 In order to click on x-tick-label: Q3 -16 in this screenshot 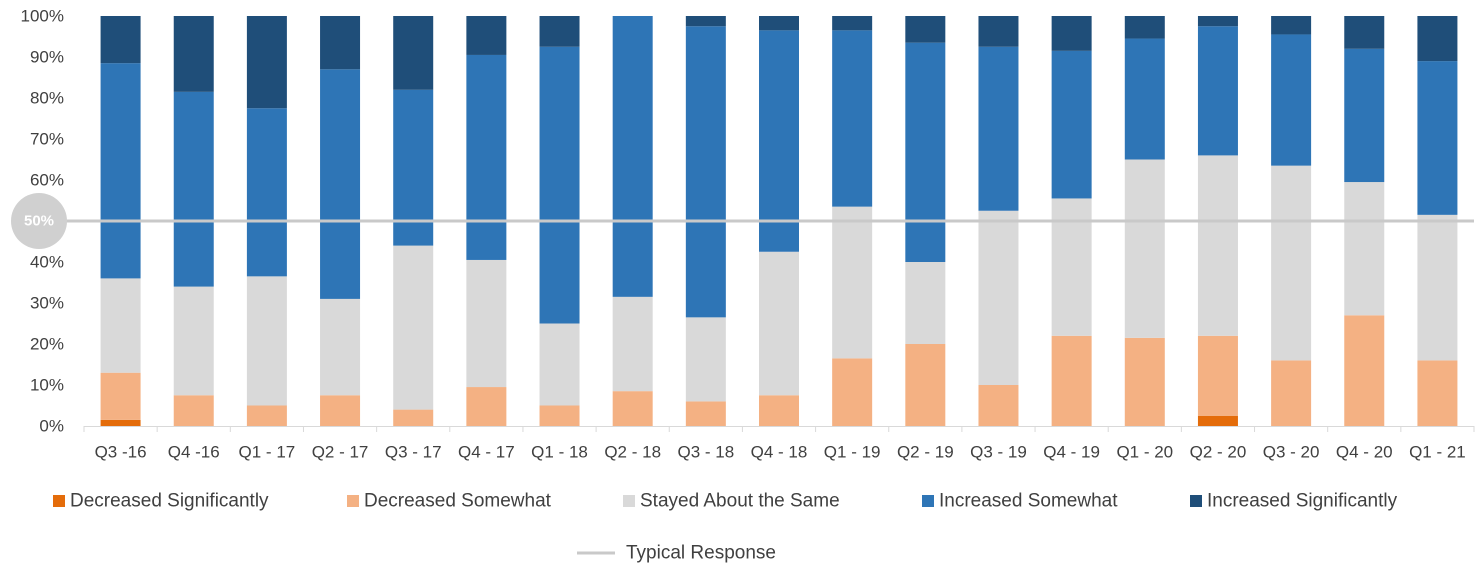, I will do `click(121, 452)`.